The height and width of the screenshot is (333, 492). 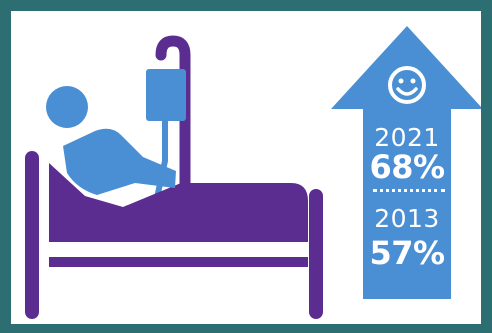 What do you see at coordinates (168, 126) in the screenshot?
I see `iv-drip-icon` at bounding box center [168, 126].